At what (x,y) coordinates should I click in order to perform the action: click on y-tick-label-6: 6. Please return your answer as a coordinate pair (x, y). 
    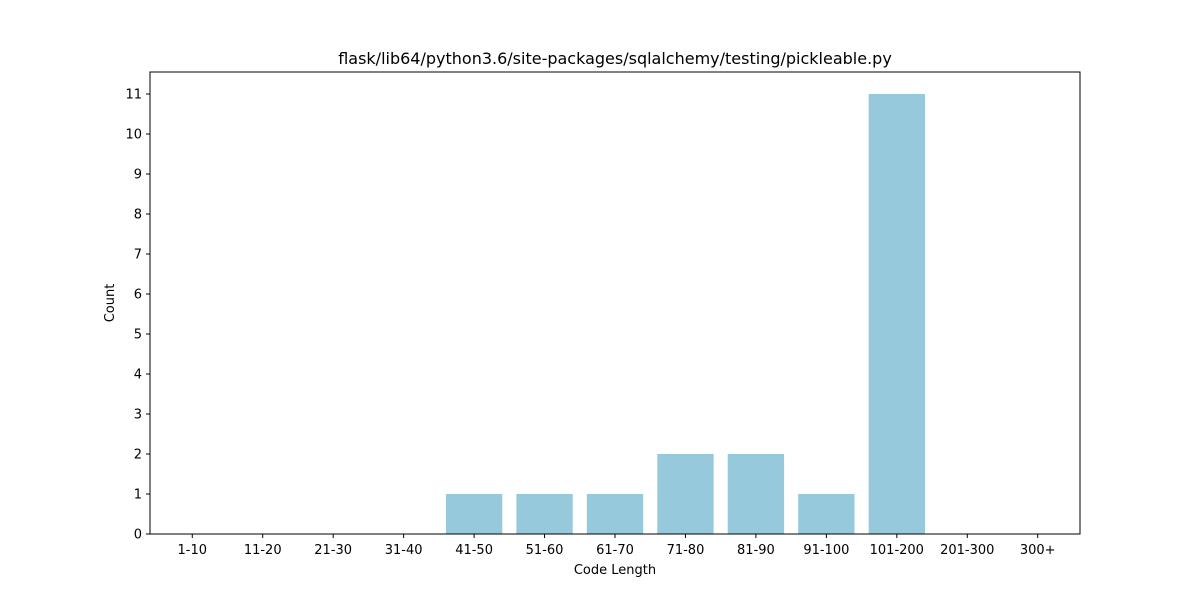
    Looking at the image, I should click on (138, 295).